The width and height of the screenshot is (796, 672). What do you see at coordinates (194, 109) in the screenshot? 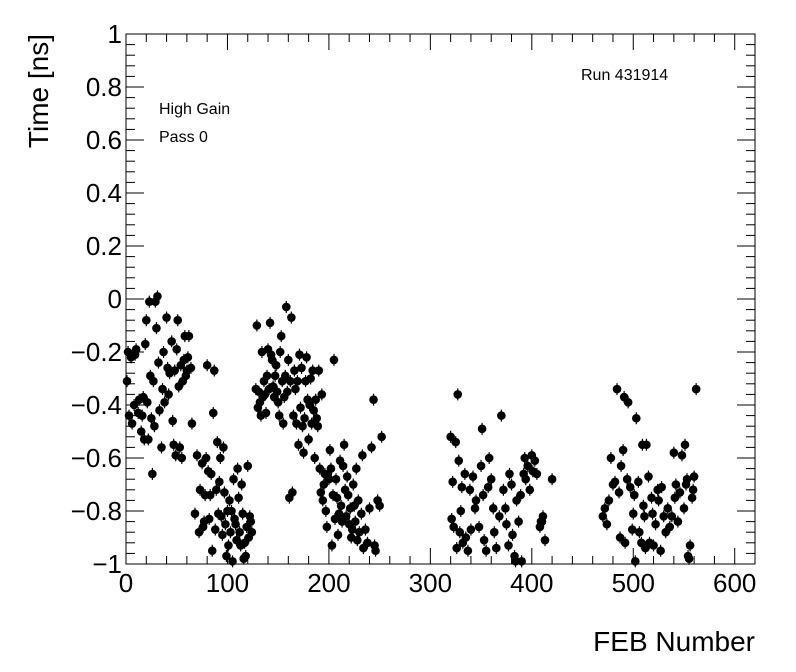
I see `gain-annotation: High Gain` at bounding box center [194, 109].